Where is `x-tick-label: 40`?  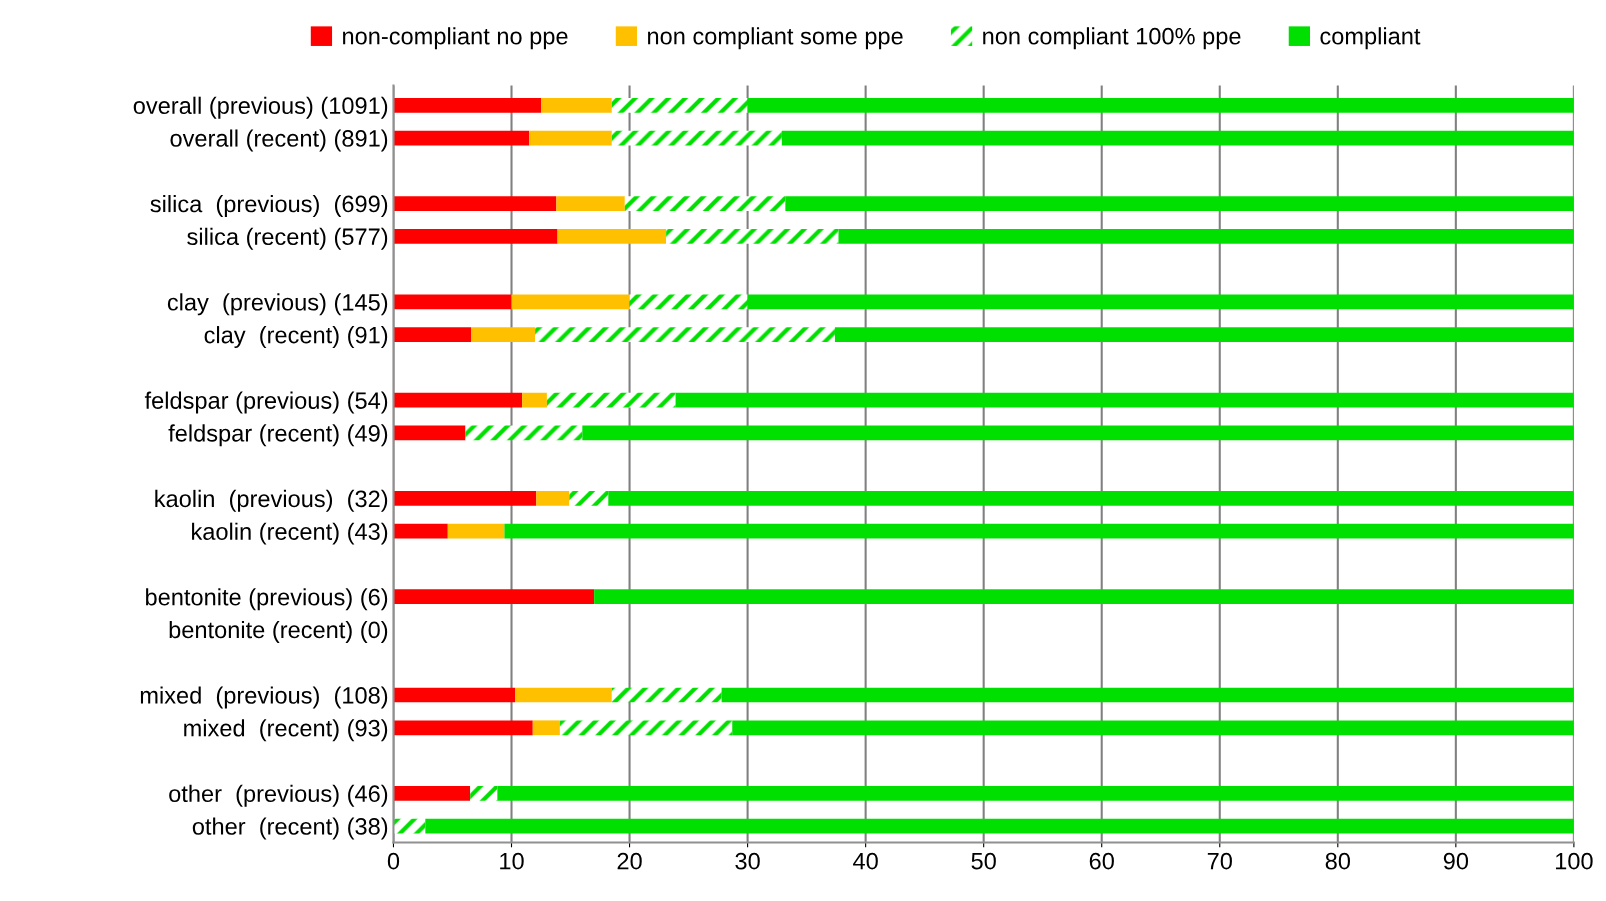
x-tick-label: 40 is located at coordinates (865, 861).